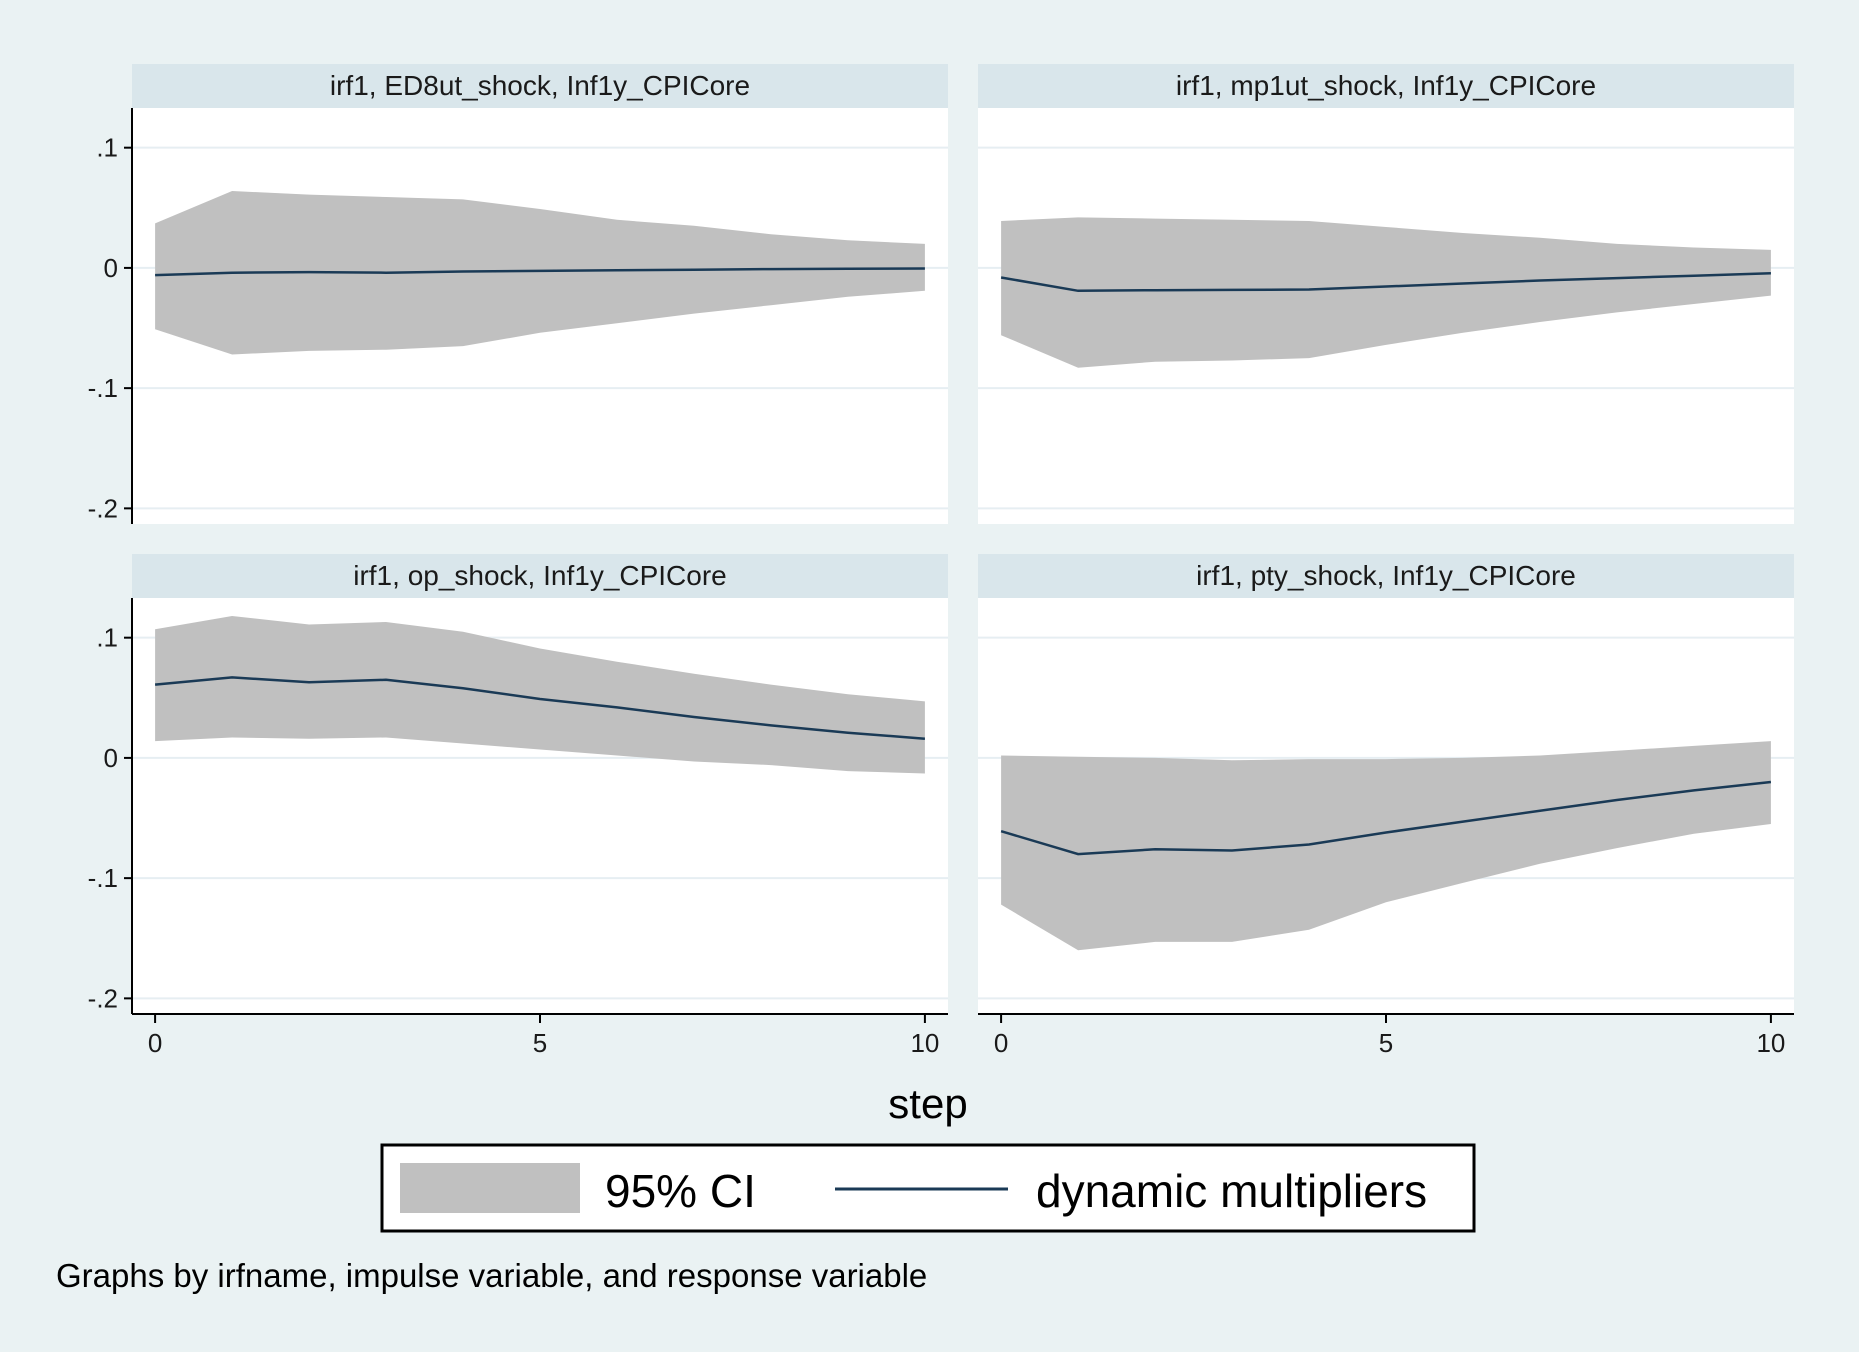 This screenshot has height=1352, width=1859. Describe the element at coordinates (680, 1191) in the screenshot. I see `legend-ci-label: 95% CI` at that location.